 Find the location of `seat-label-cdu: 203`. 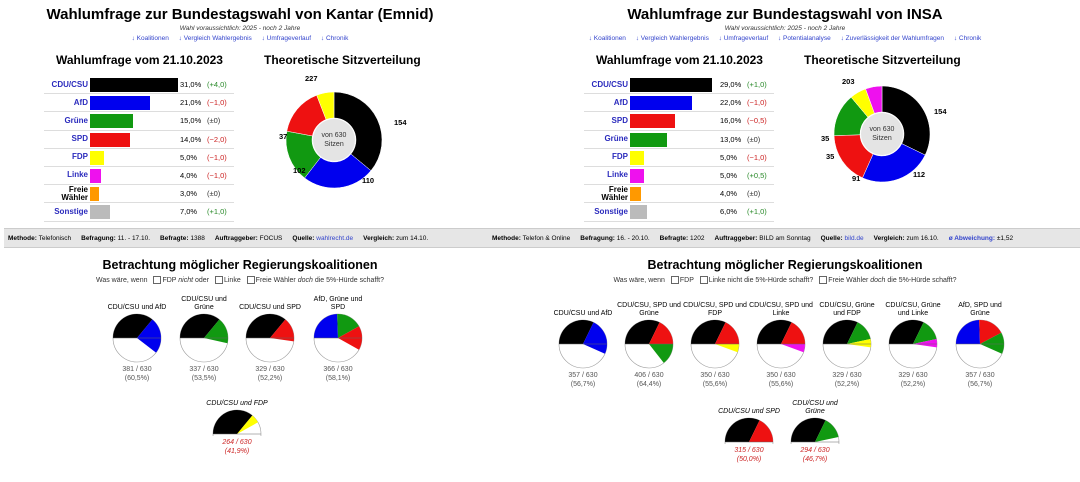

seat-label-cdu: 203 is located at coordinates (848, 81).